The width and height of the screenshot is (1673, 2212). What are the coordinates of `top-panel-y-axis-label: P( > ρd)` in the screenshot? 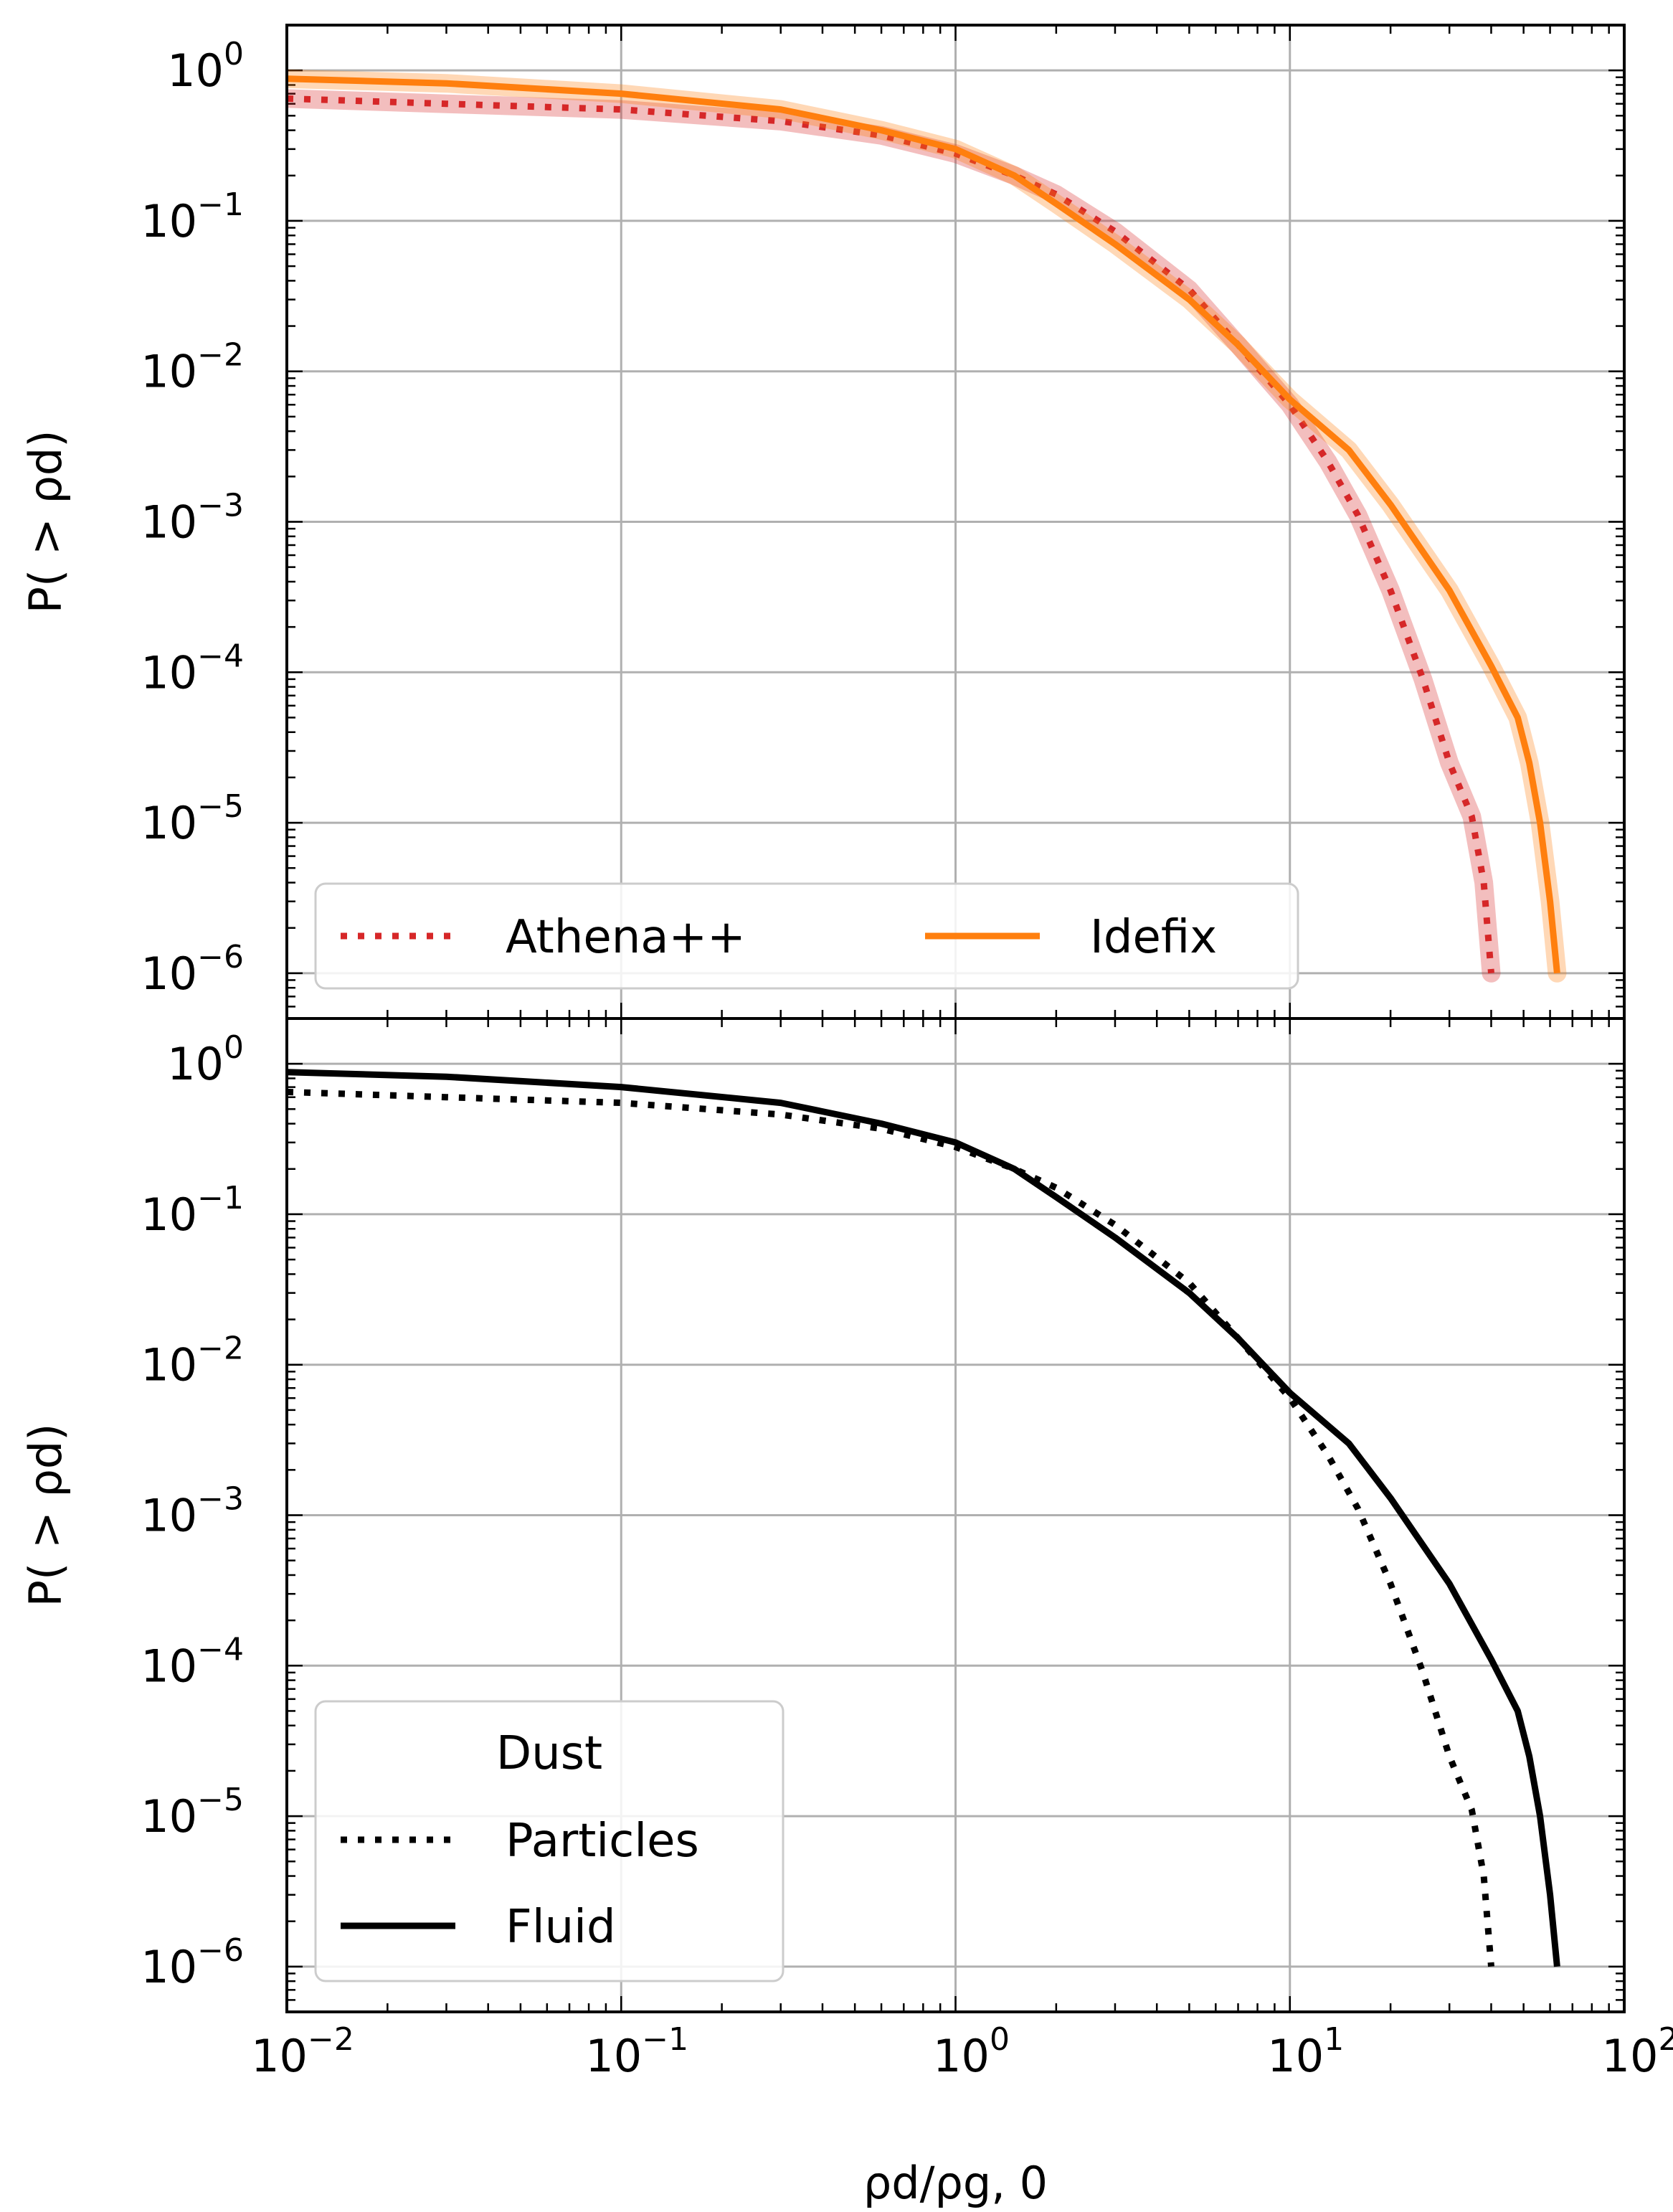 It's located at (45, 522).